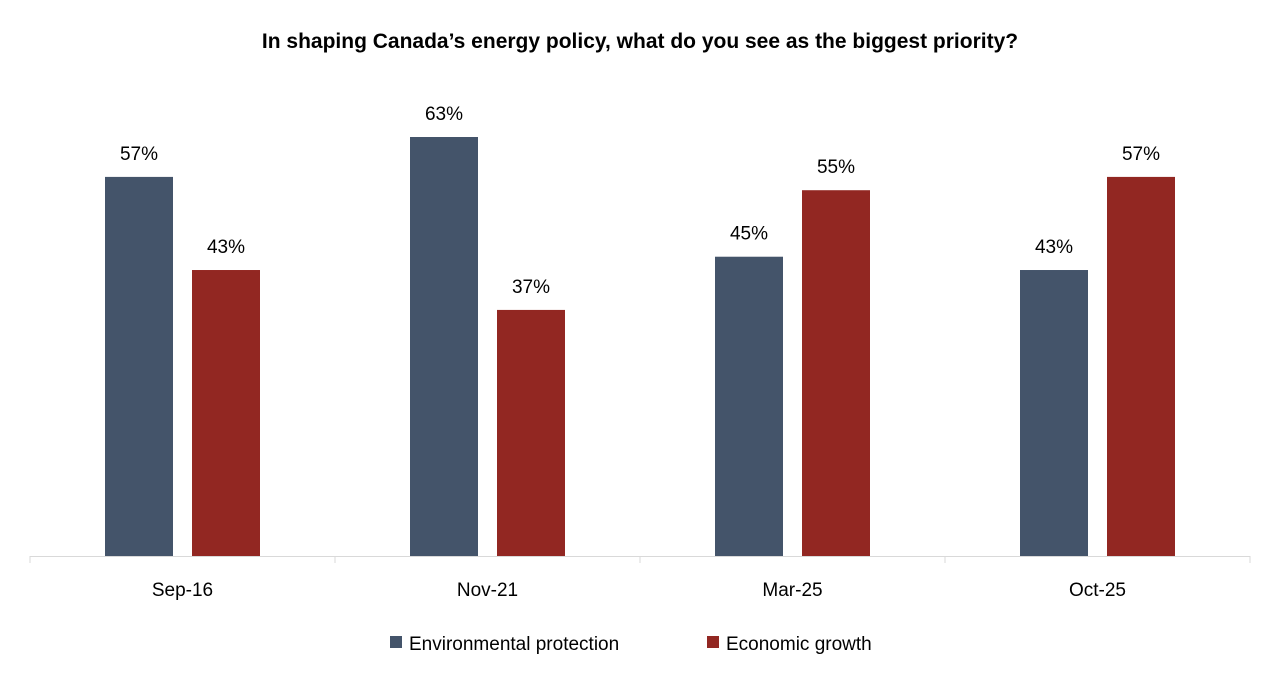 Image resolution: width=1280 pixels, height=684 pixels. Describe the element at coordinates (836, 167) in the screenshot. I see `data-label: 55%` at that location.